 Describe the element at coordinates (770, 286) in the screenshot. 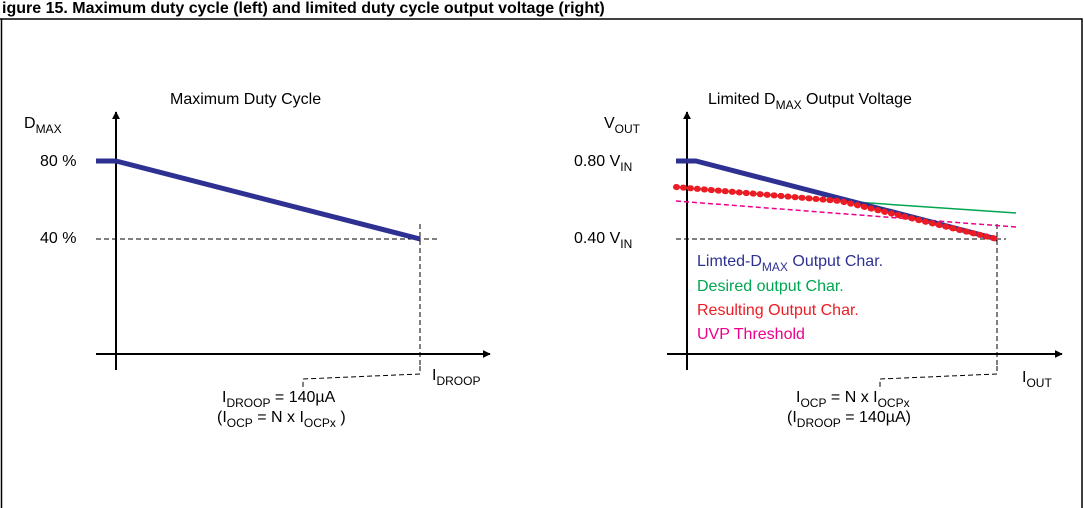

I see `legend-desired-output: Desired output Char.` at that location.